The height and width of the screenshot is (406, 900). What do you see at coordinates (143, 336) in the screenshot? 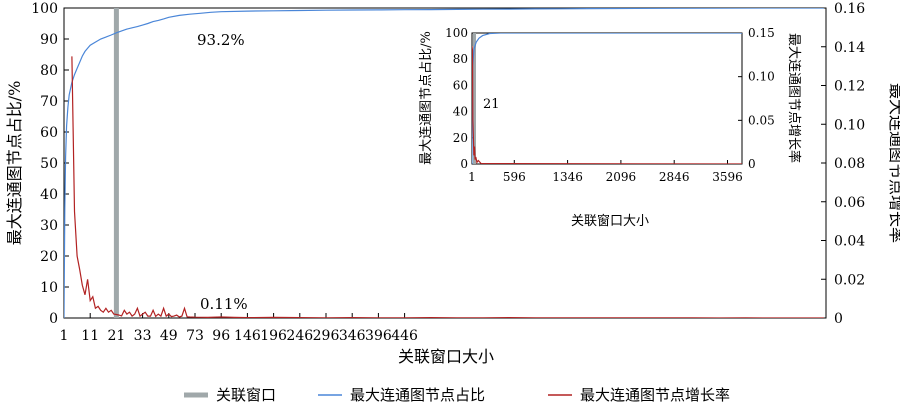
I see `x-tick-label: 33` at bounding box center [143, 336].